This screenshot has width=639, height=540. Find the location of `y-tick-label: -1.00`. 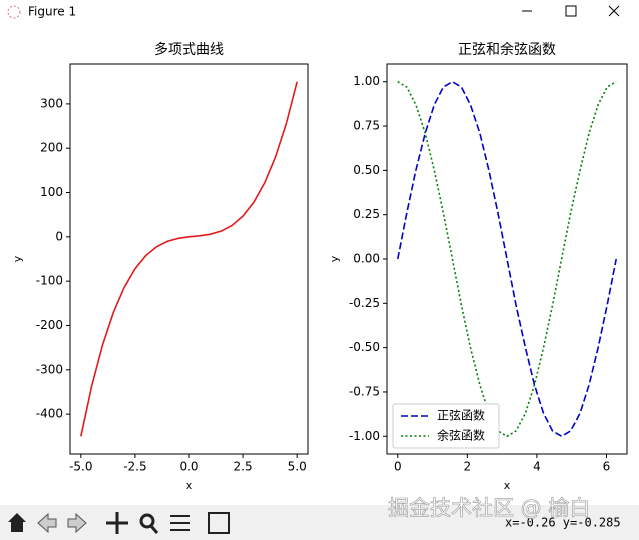

y-tick-label: -1.00 is located at coordinates (364, 436).